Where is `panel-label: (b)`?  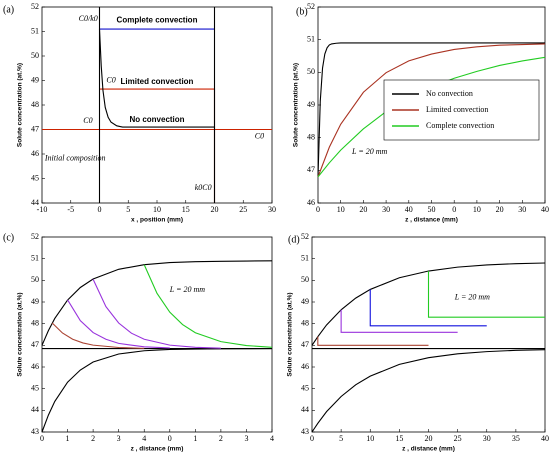 panel-label: (b) is located at coordinates (302, 11).